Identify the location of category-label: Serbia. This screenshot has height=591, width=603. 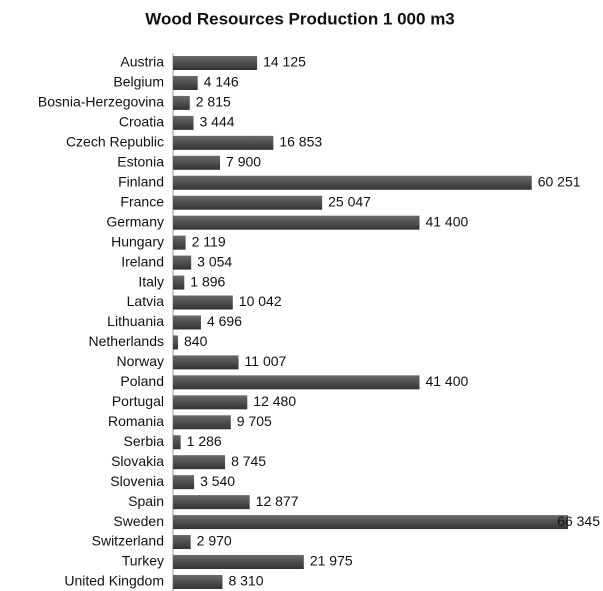
(144, 441).